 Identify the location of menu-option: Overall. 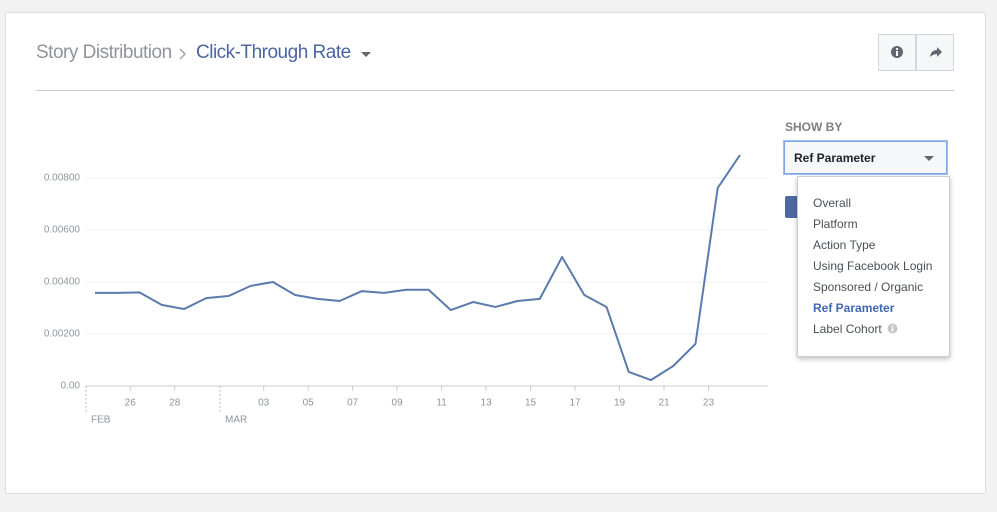
(832, 203).